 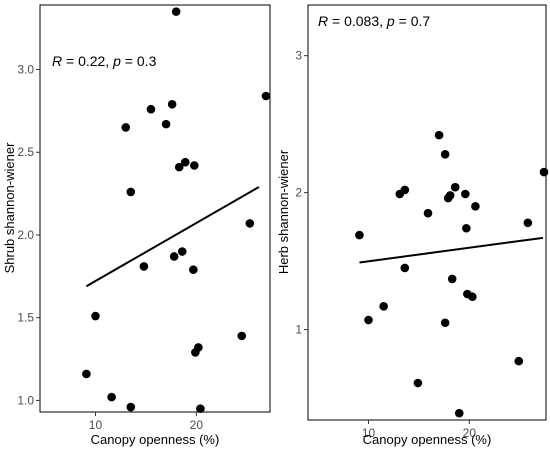 I want to click on shrub-y-tick-label: 3.0, so click(x=25, y=70).